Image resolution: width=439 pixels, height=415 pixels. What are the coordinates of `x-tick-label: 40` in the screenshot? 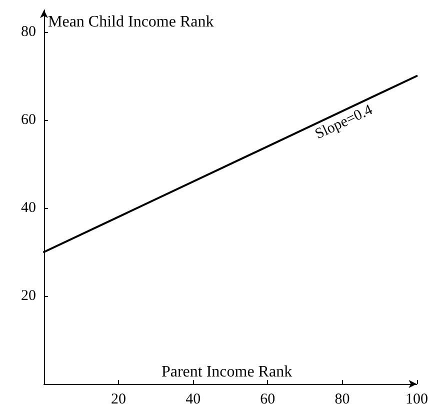 It's located at (193, 400).